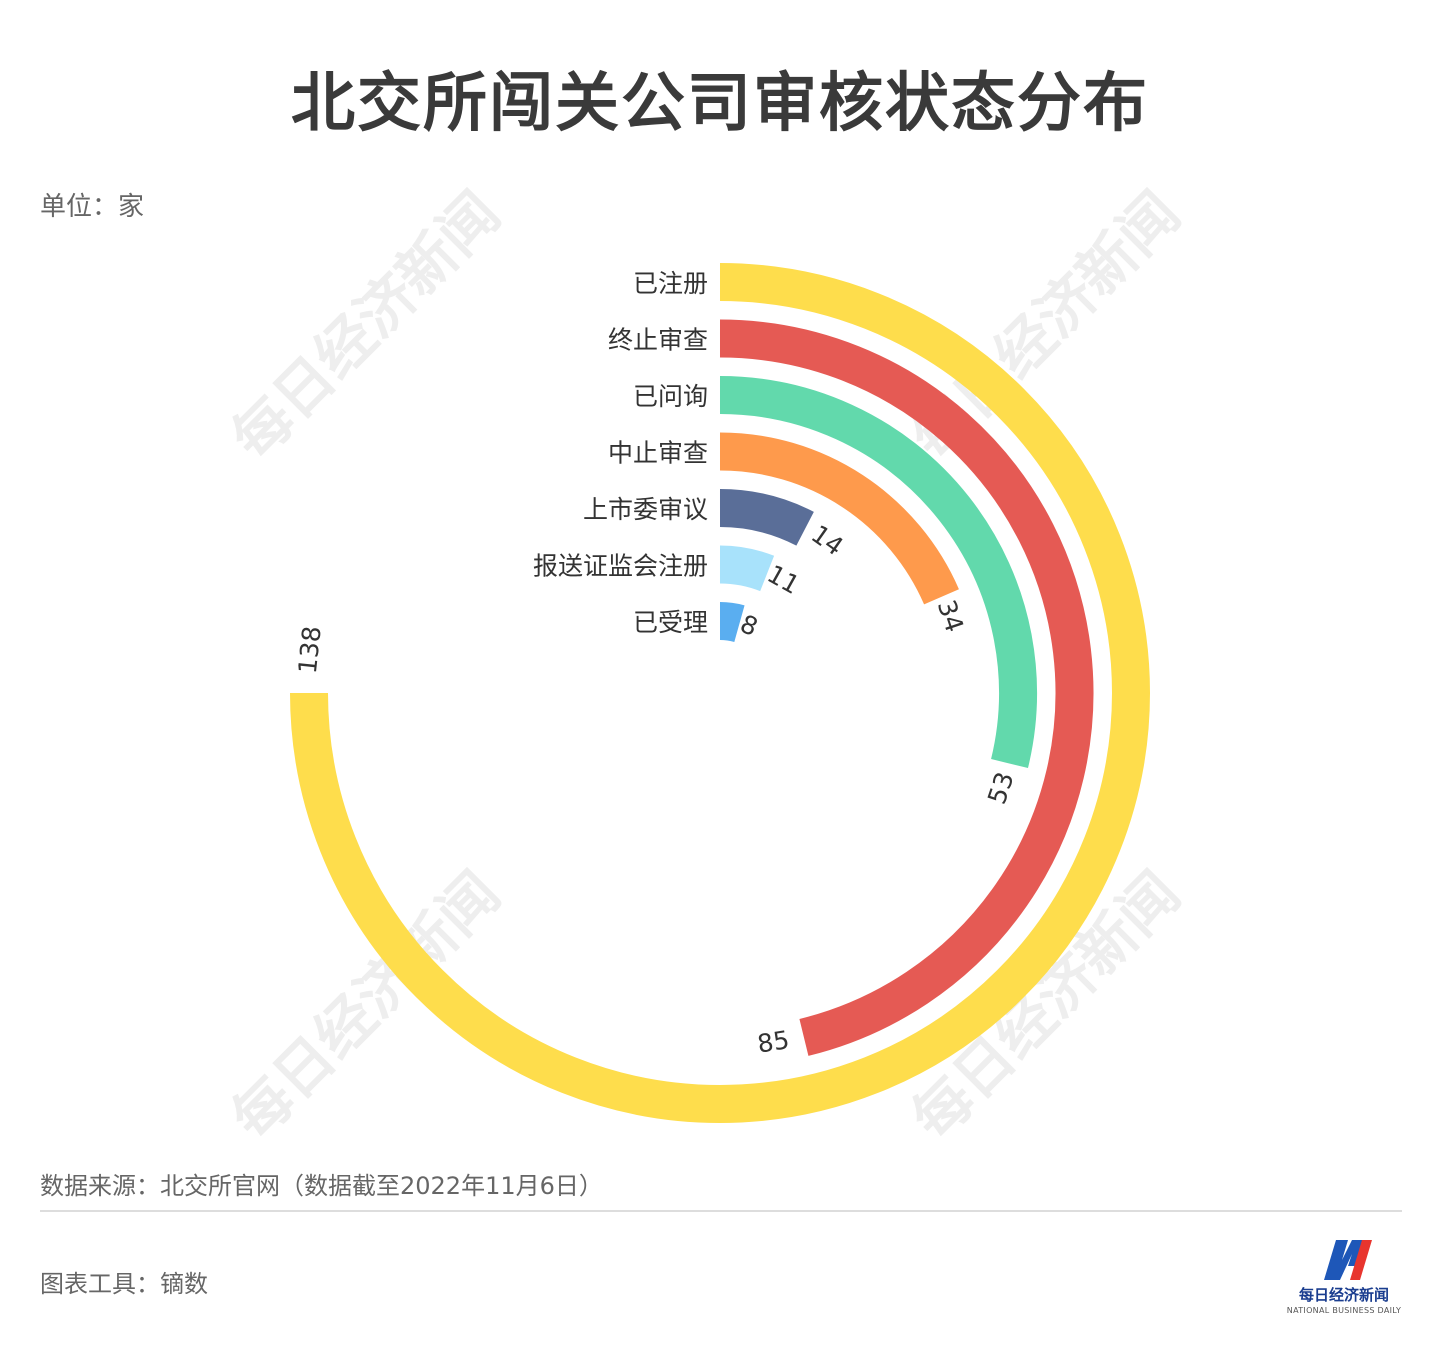 This screenshot has height=1360, width=1440. What do you see at coordinates (124, 1284) in the screenshot?
I see `chart-tool: 图表工具：镝数` at bounding box center [124, 1284].